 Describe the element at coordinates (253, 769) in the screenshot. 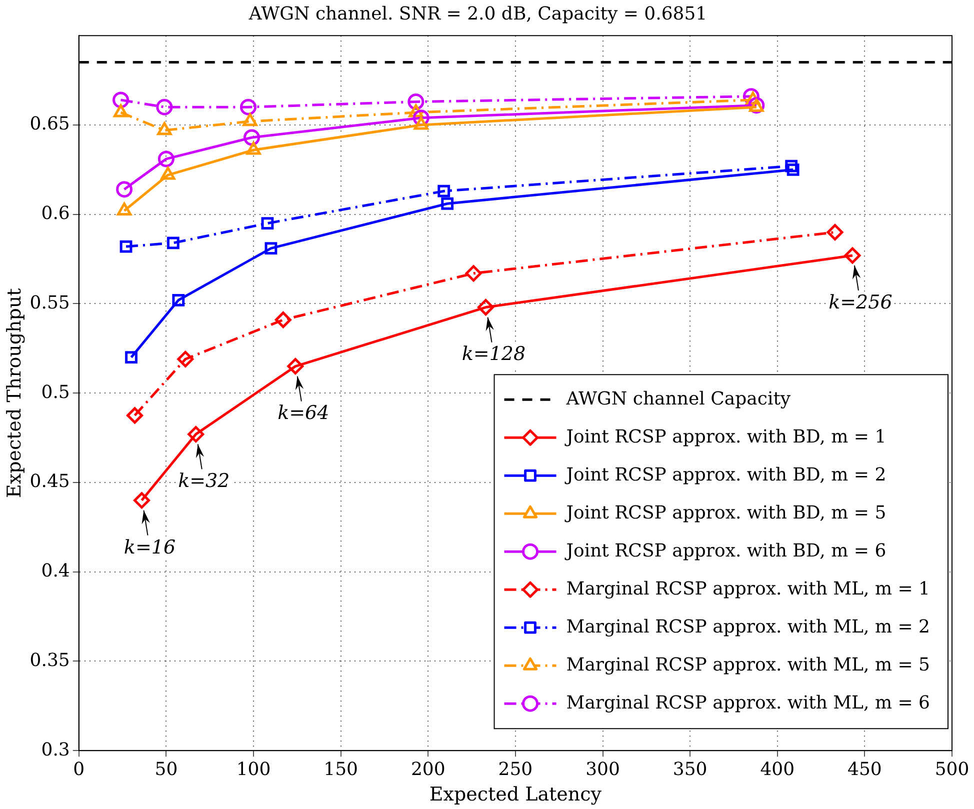

I see `x-tick-label: 100` at that location.